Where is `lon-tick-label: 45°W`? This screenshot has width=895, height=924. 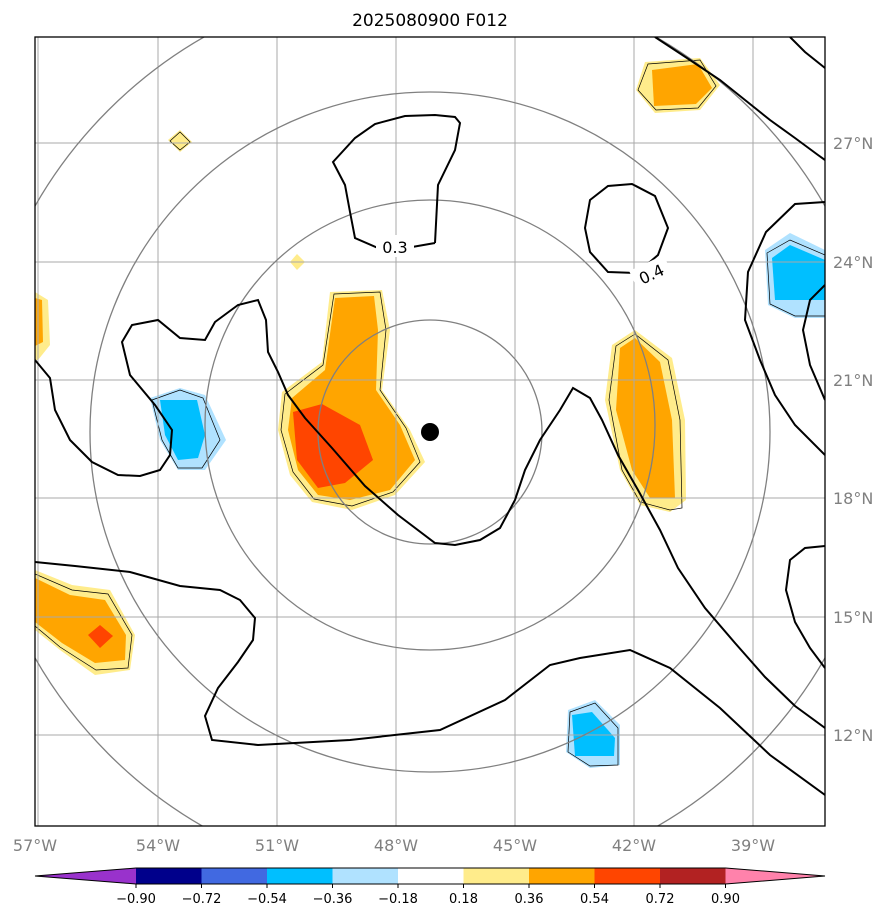
lon-tick-label: 45°W is located at coordinates (515, 845).